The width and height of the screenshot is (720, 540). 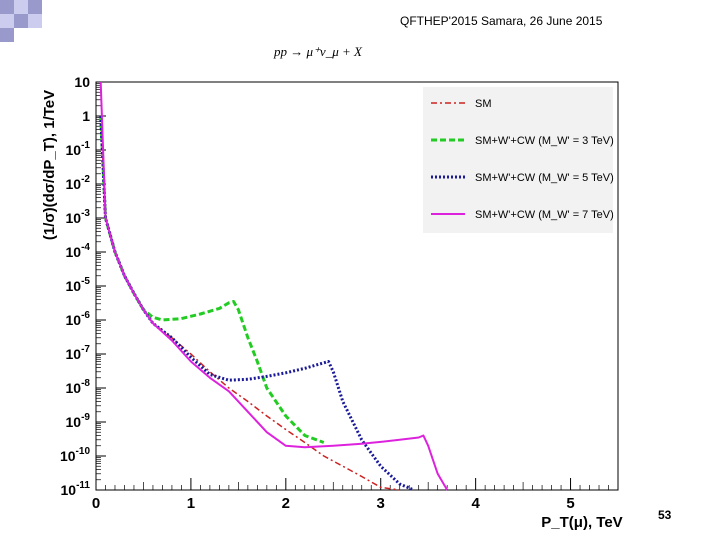 What do you see at coordinates (83, 451) in the screenshot?
I see `y-tick-label-exponent: -10` at bounding box center [83, 451].